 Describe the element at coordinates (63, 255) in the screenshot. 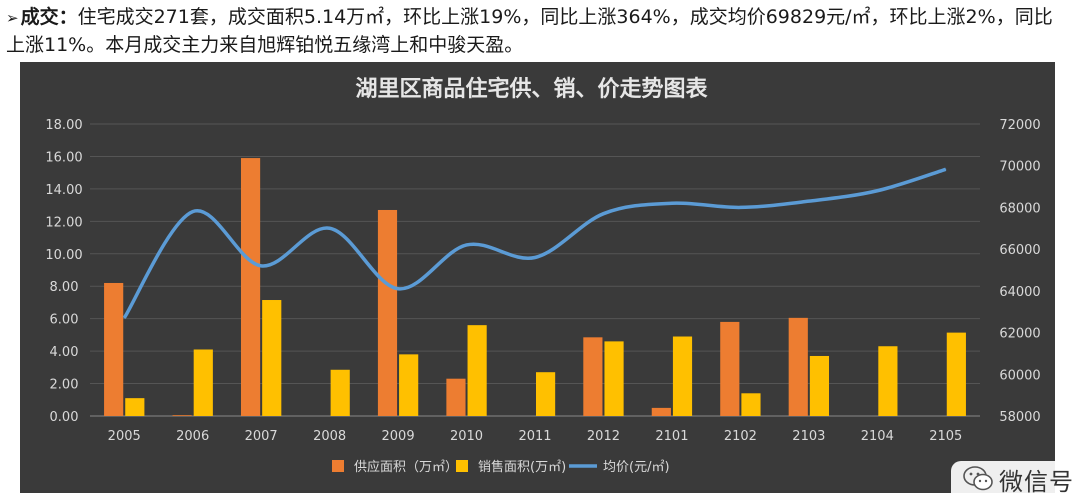

I see `y-left-tick-label: 10.00` at that location.